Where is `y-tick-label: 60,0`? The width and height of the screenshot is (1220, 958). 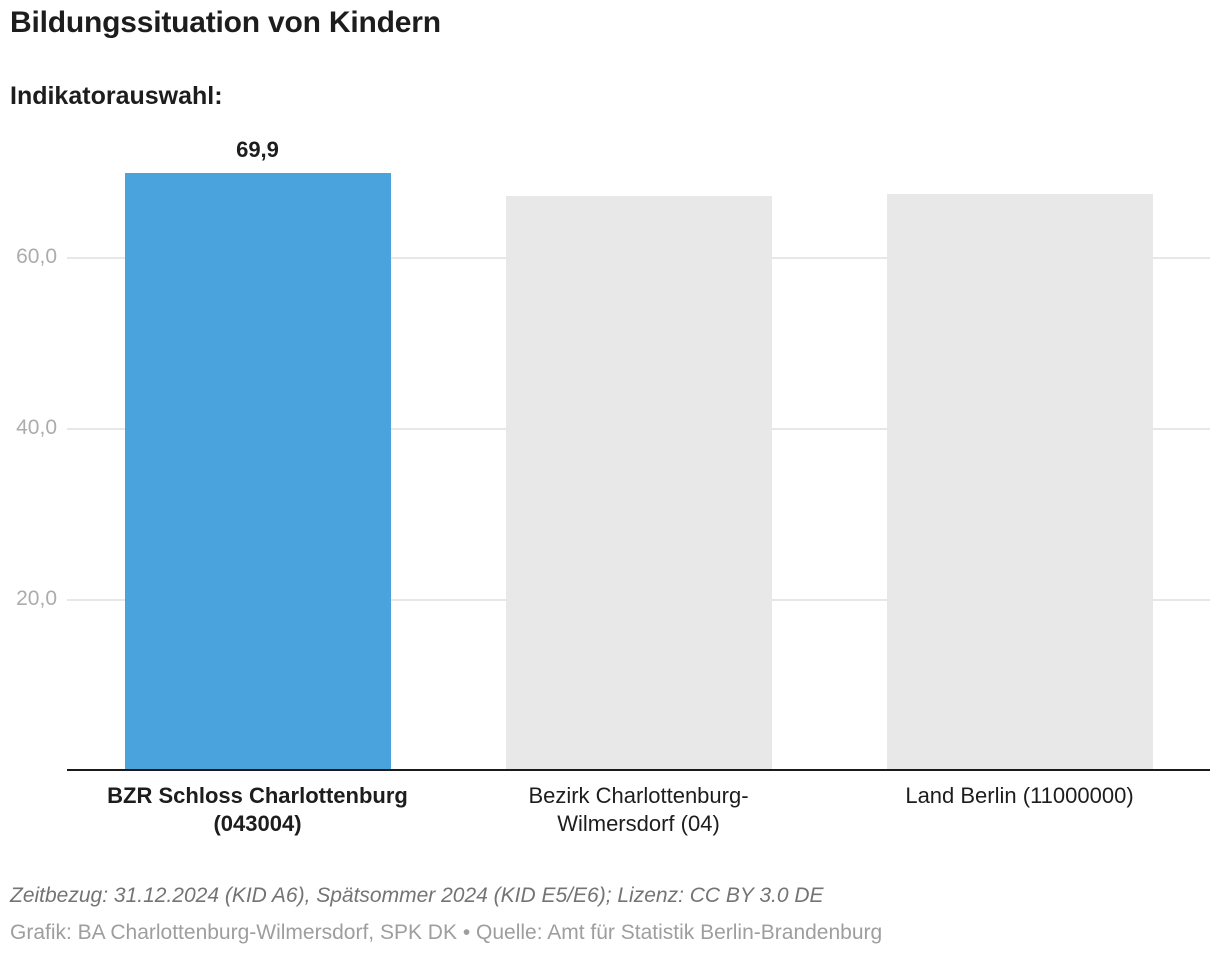 y-tick-label: 60,0 is located at coordinates (36, 256).